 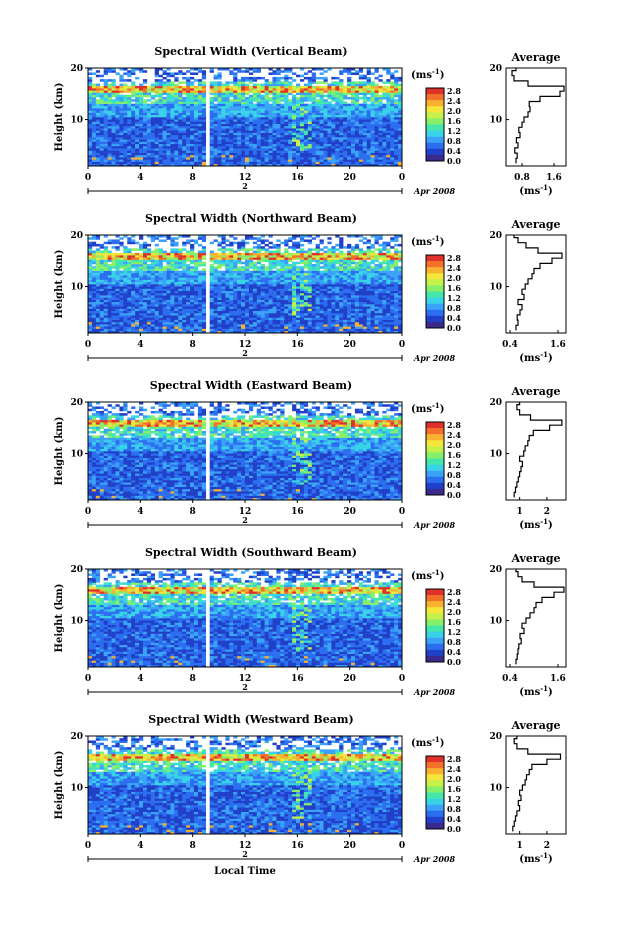 What do you see at coordinates (59, 117) in the screenshot?
I see `y-axis-label: Height (km)` at bounding box center [59, 117].